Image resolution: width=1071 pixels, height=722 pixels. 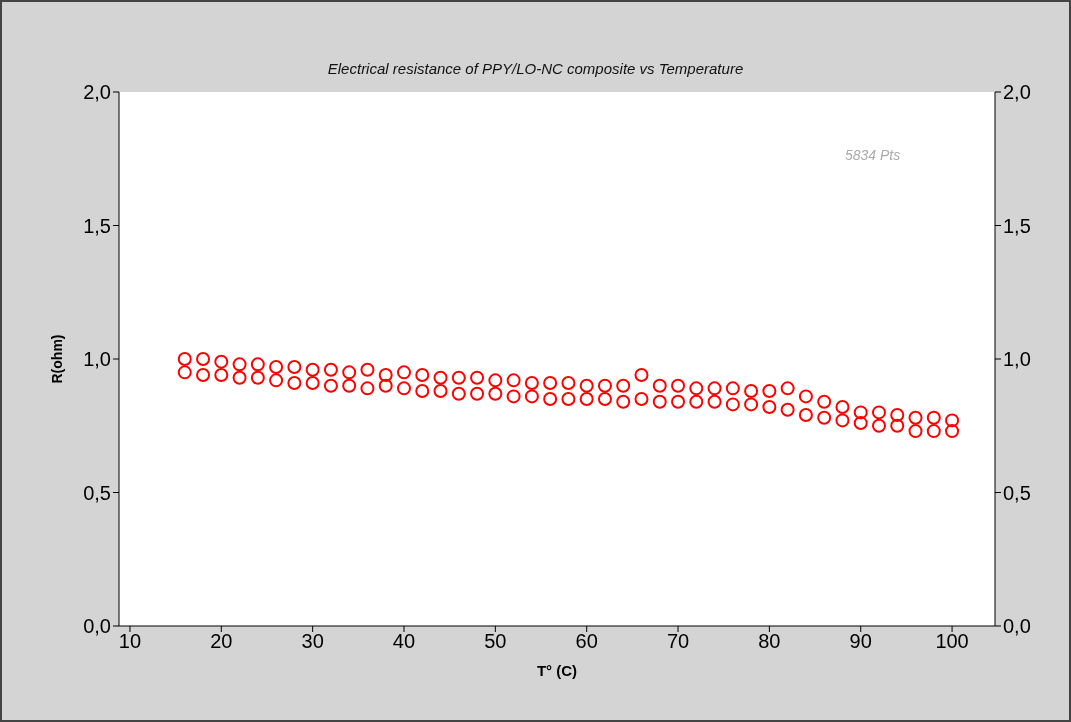 What do you see at coordinates (1017, 626) in the screenshot?
I see `y2-tick-label: 0,0` at bounding box center [1017, 626].